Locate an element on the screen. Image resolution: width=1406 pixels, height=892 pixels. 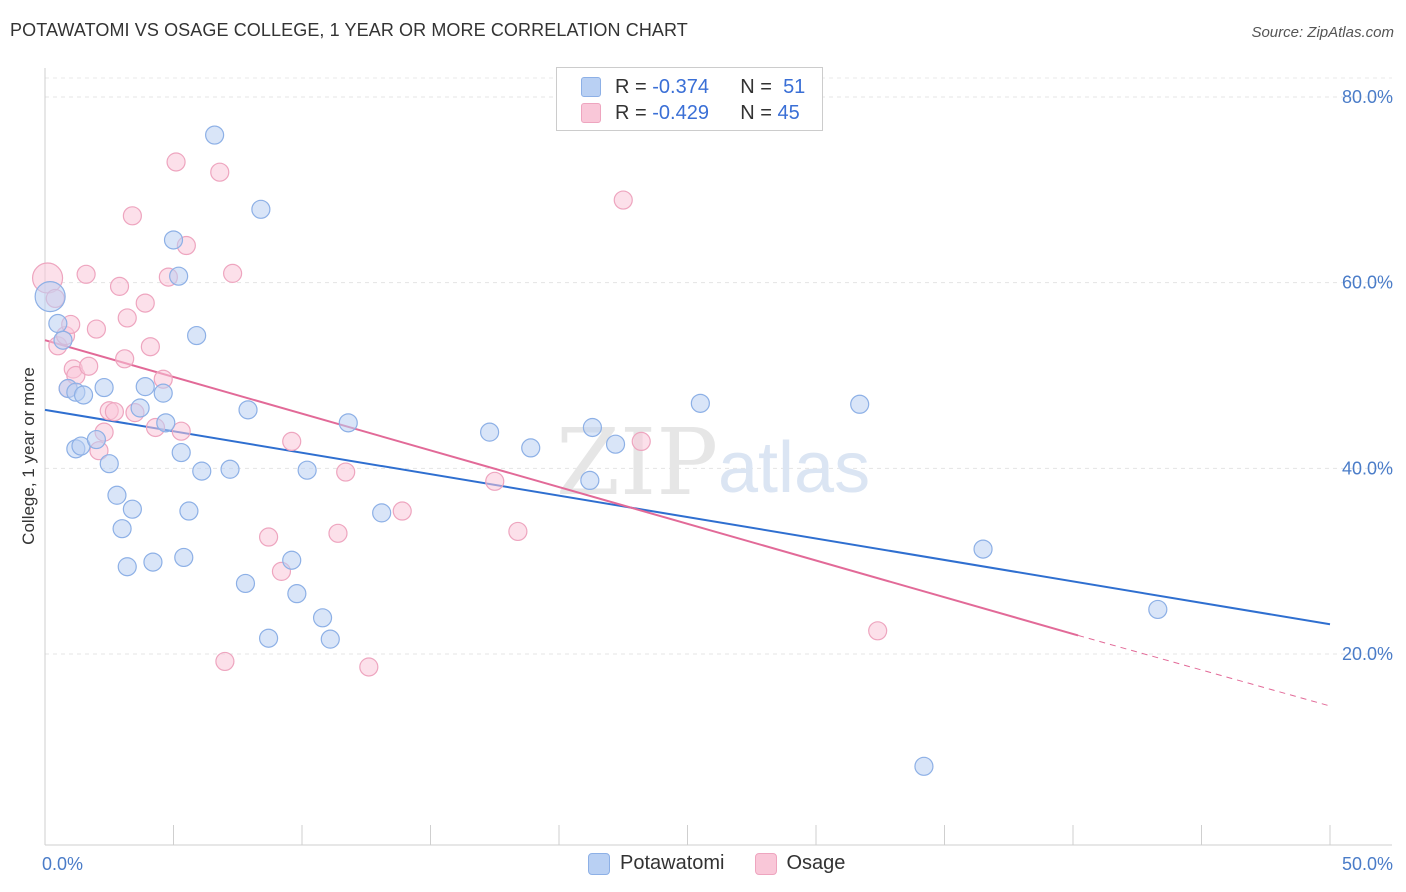
y-tick-label: 60.0% is located at coordinates (1367, 283).